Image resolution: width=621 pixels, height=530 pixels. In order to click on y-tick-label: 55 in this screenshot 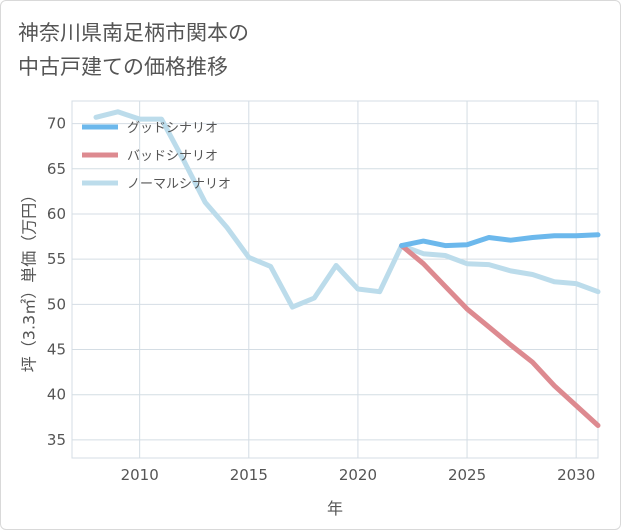, I will do `click(56, 259)`.